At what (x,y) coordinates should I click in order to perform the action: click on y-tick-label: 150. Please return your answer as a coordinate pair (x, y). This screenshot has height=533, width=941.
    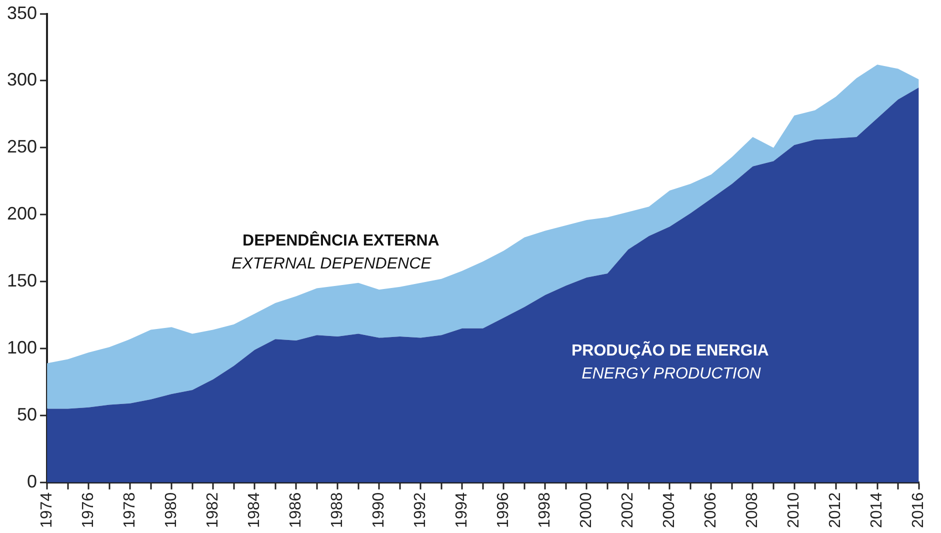
    Looking at the image, I should click on (22, 280).